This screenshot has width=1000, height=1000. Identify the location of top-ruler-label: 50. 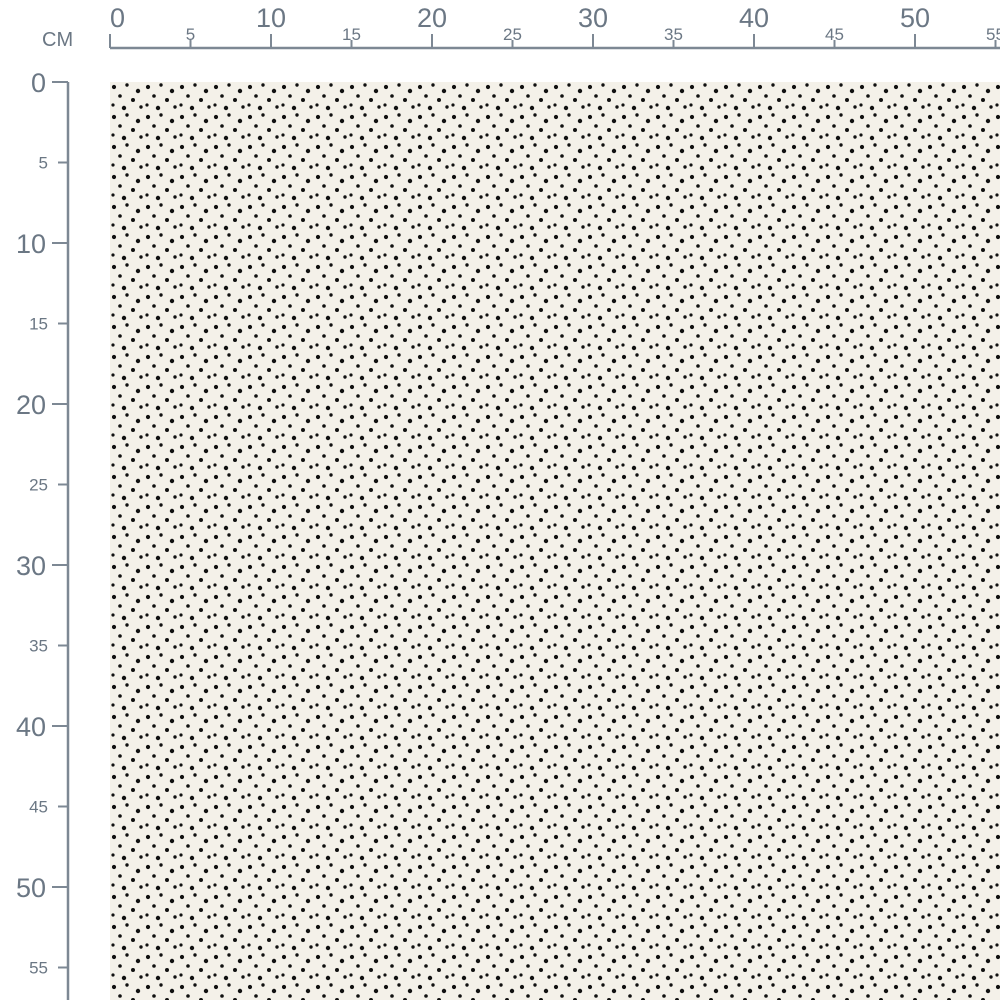
(915, 18).